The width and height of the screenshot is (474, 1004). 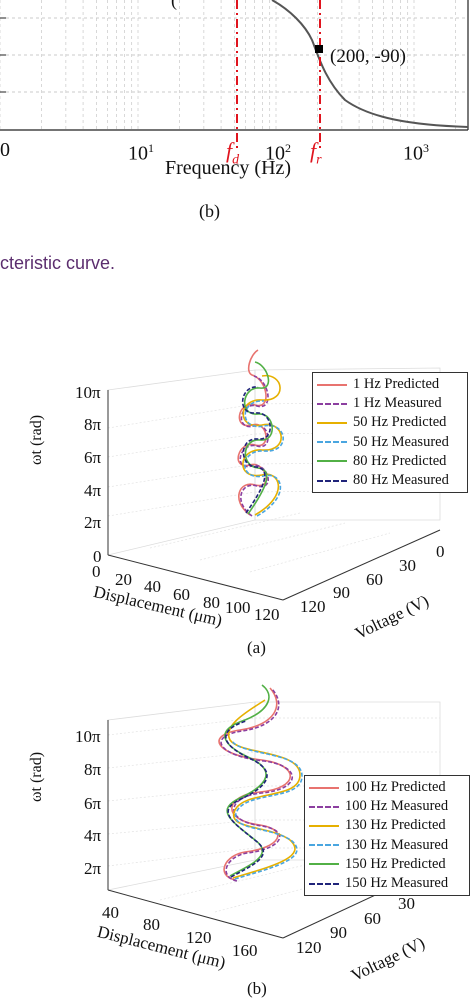 I want to click on chart-b-zlabel: ωt (rad), so click(x=36, y=776).